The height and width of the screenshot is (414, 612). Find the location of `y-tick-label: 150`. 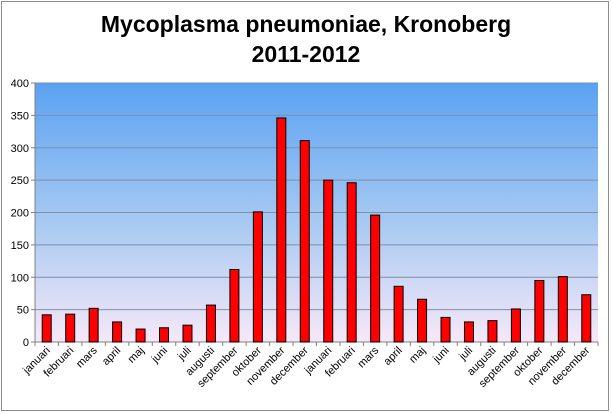

y-tick-label: 150 is located at coordinates (20, 246).